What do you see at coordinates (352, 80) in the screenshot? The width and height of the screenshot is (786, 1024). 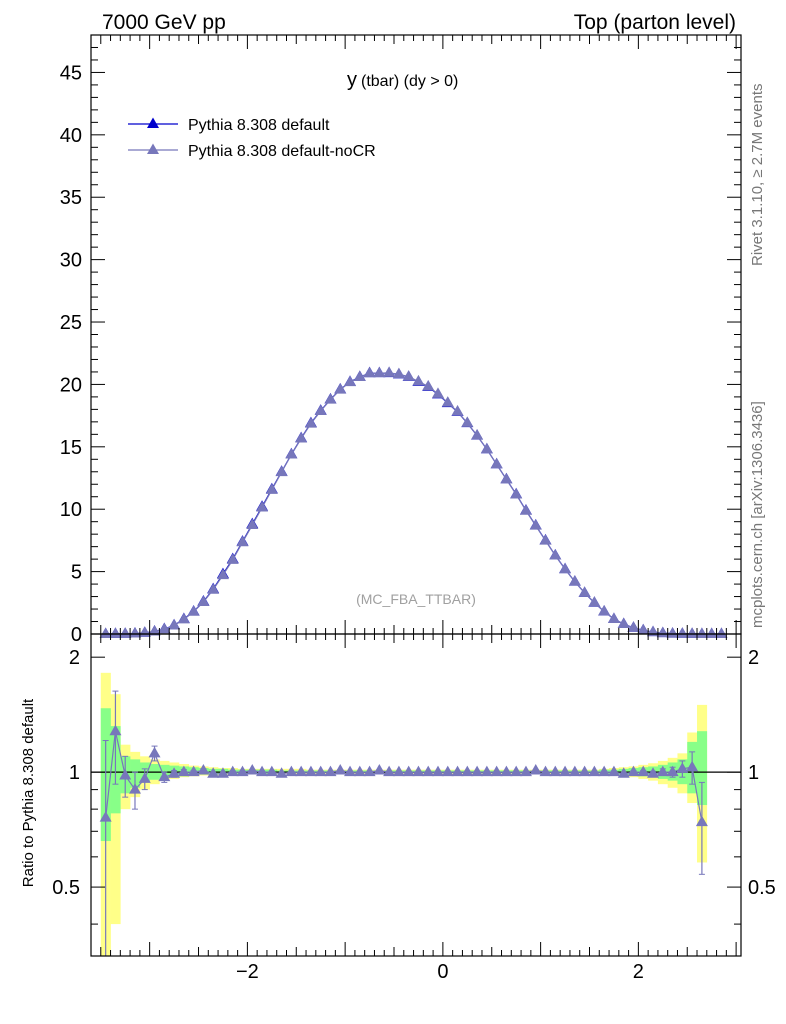 I see `title-variable: y` at bounding box center [352, 80].